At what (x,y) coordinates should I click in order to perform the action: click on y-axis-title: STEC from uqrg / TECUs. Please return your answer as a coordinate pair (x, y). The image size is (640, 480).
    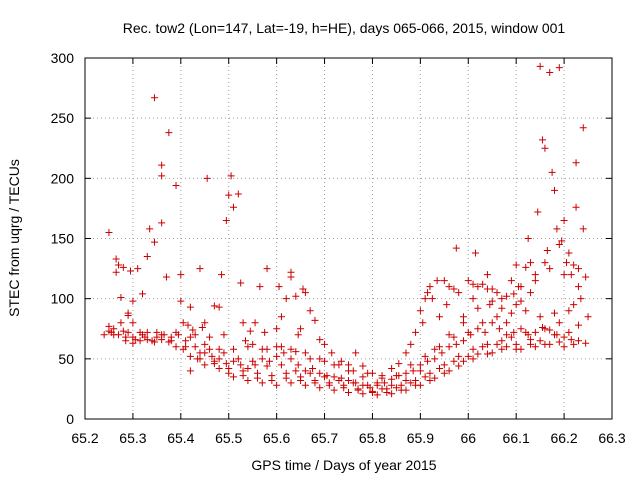
    Looking at the image, I should click on (14, 238).